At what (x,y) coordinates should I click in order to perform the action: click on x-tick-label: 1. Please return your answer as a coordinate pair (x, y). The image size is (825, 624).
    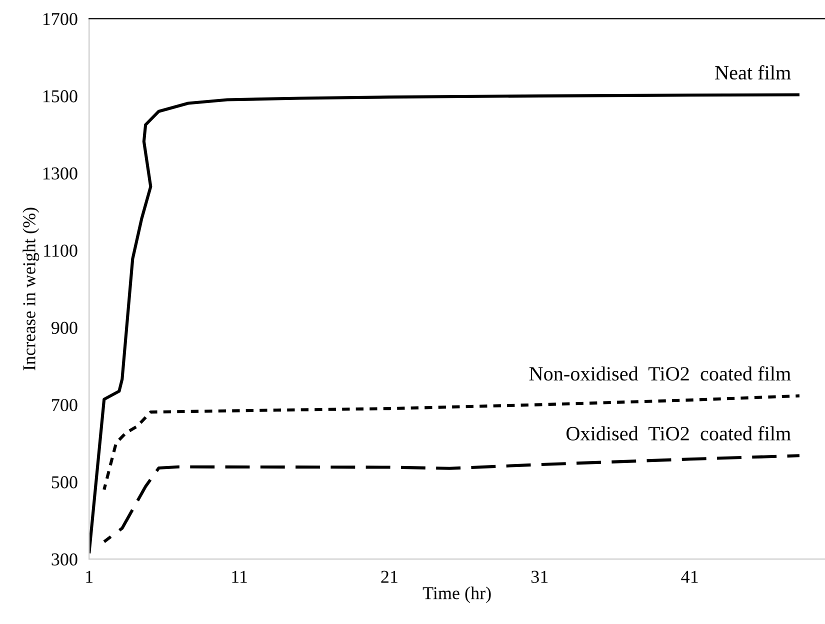
    Looking at the image, I should click on (89, 576).